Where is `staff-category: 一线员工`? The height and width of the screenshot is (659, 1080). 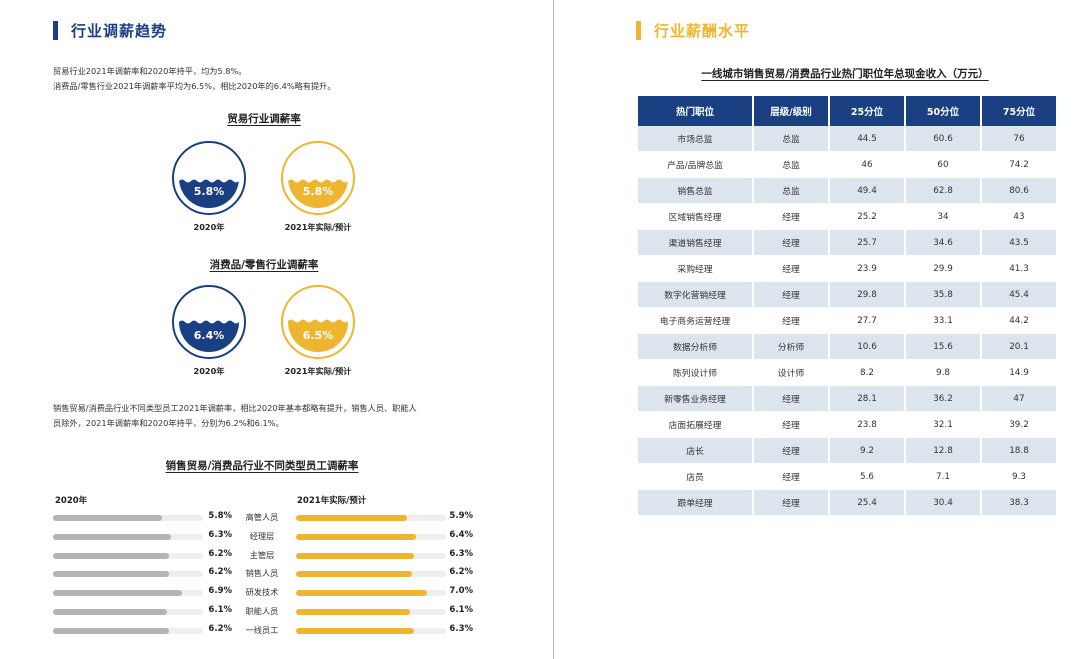
staff-category: 一线员工 is located at coordinates (262, 629).